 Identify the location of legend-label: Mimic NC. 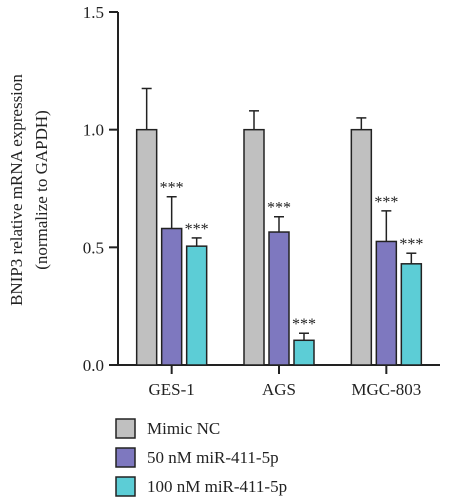
(183, 428).